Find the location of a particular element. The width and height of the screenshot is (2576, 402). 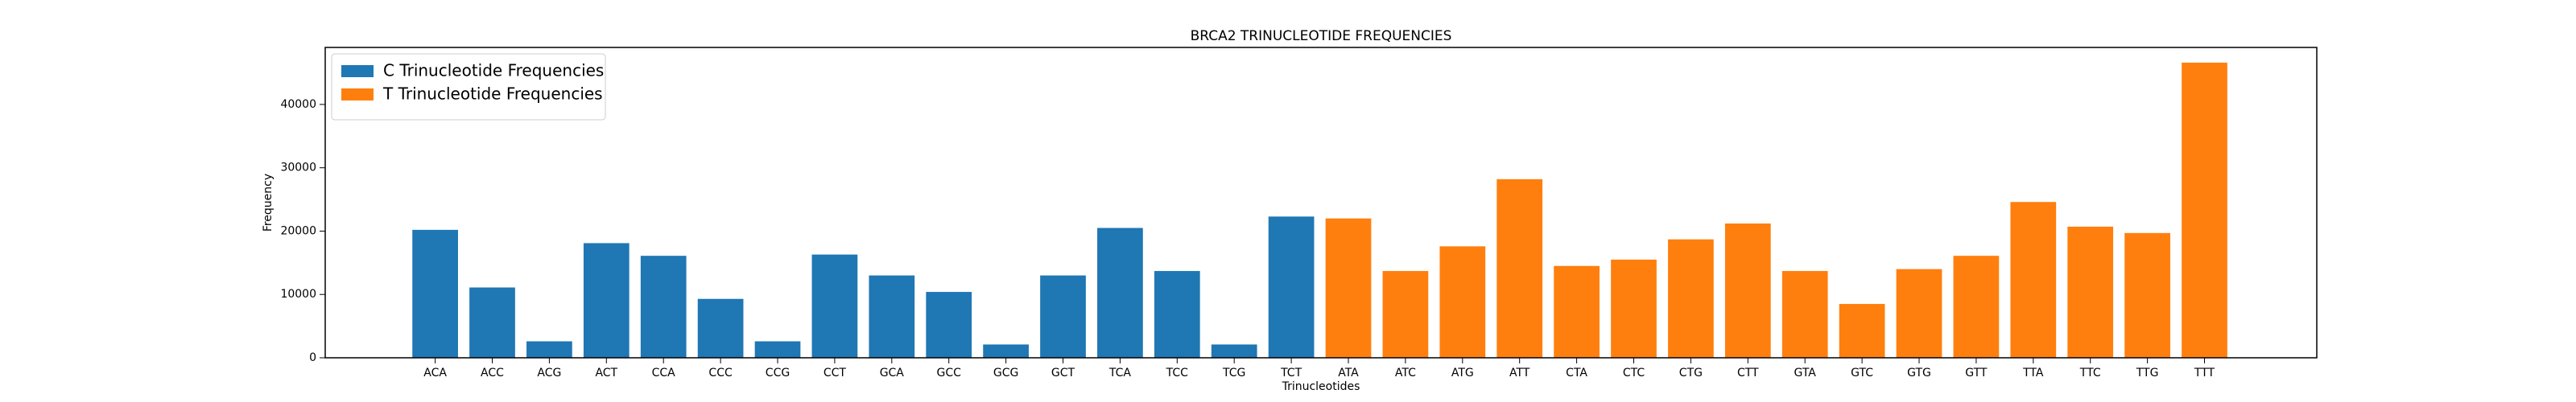

x-tick-label: ATC is located at coordinates (1405, 373).